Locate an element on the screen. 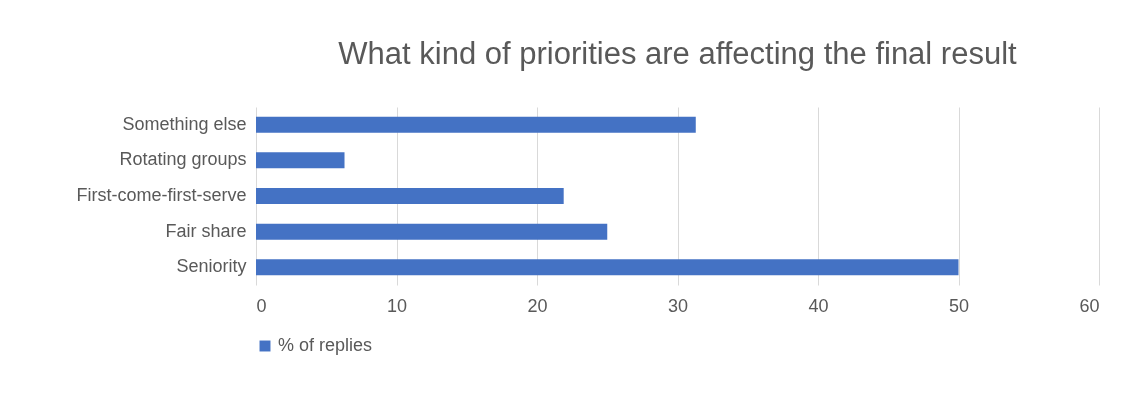  y-tick-label: First-come-first-serve is located at coordinates (161, 195).